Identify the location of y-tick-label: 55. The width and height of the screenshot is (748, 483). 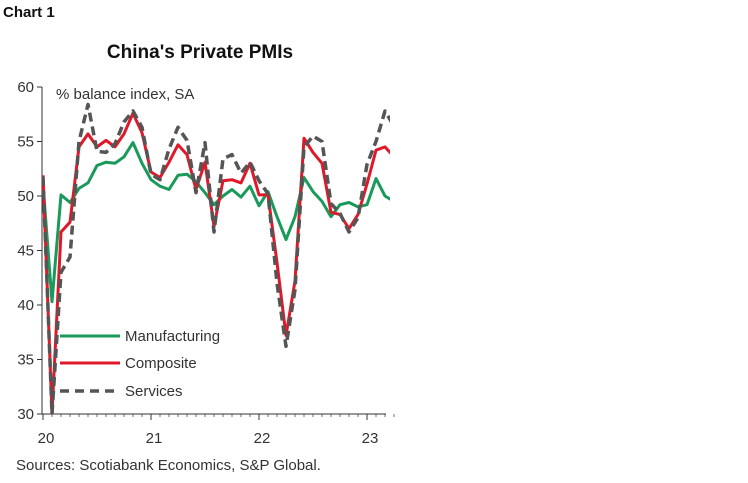
(25, 142).